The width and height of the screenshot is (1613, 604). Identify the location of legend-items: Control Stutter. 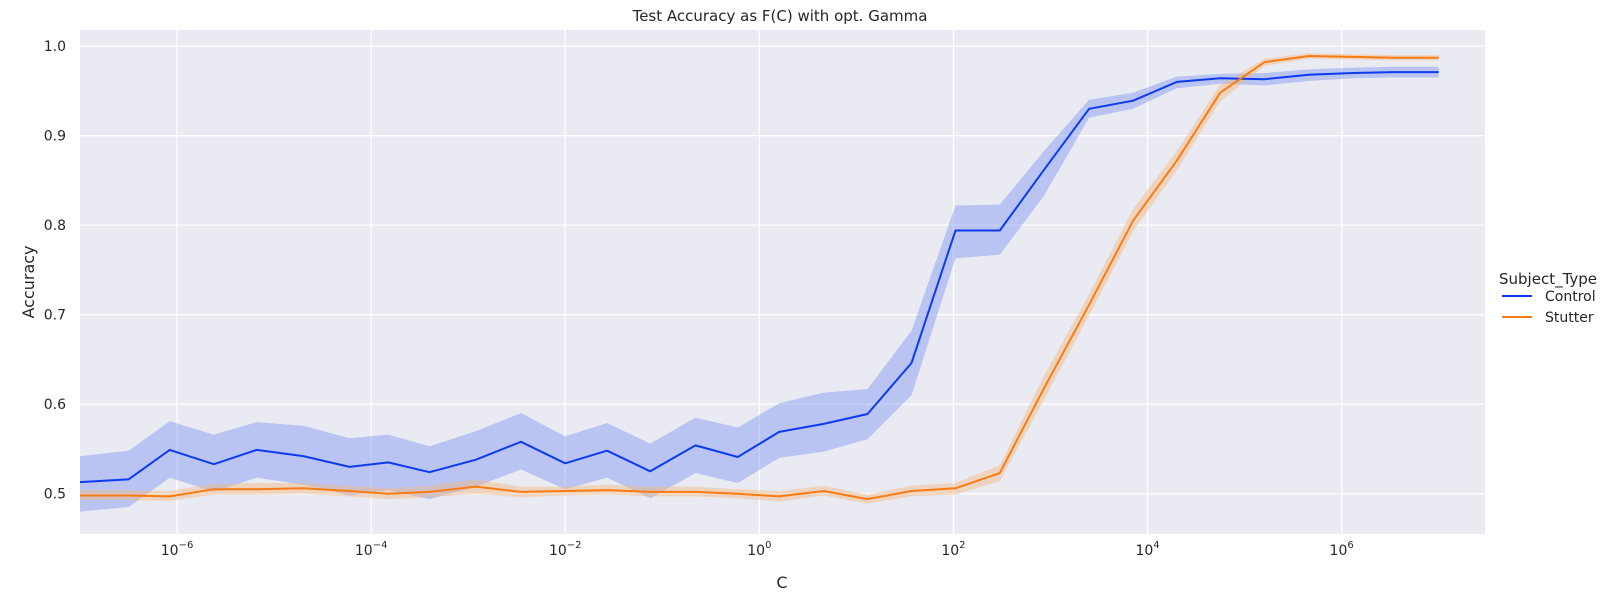
(1549, 307).